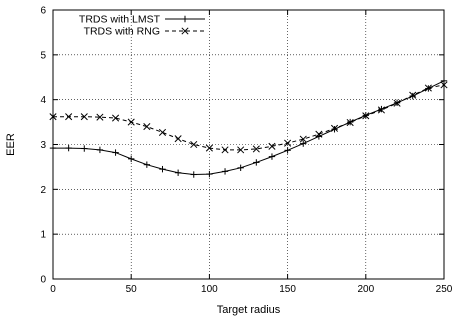 This screenshot has height=320, width=456. I want to click on x-tick-label: 150, so click(287, 289).